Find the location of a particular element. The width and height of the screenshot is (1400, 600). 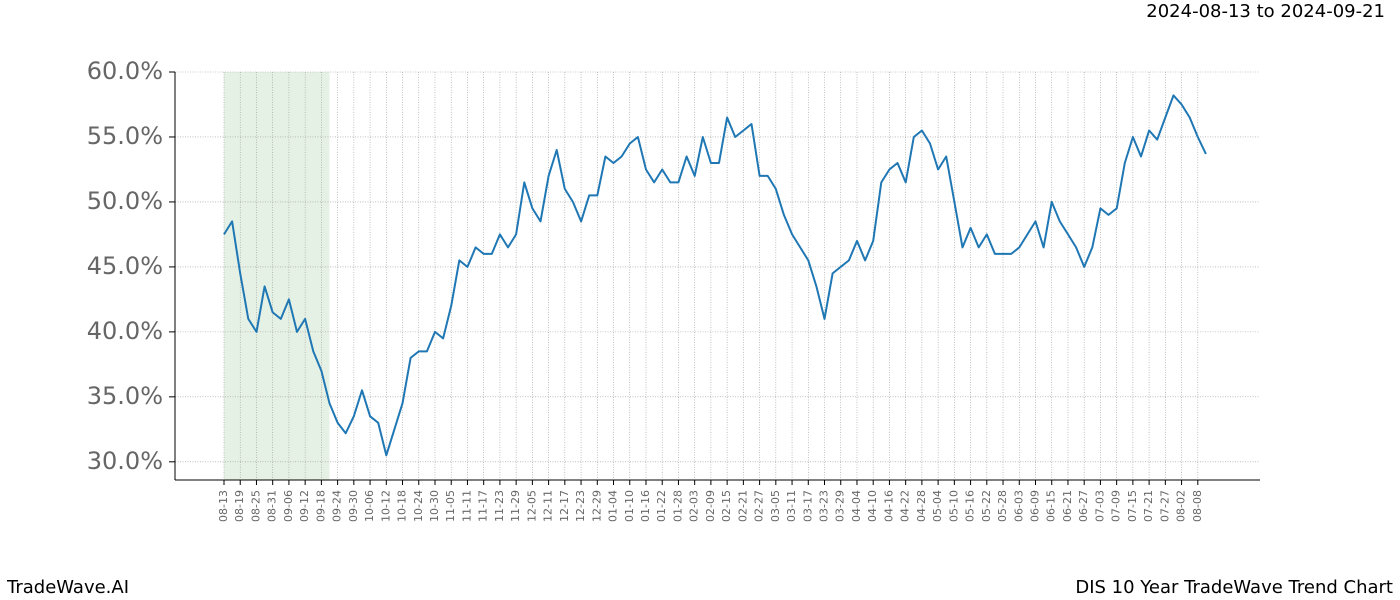

x-tick-label: 10-30 is located at coordinates (434, 506).